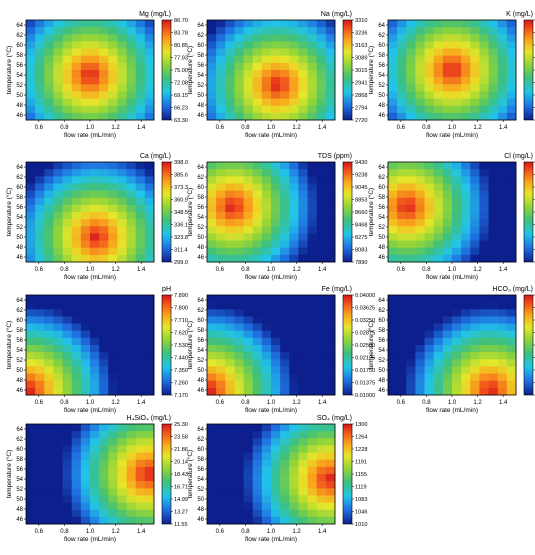 The width and height of the screenshot is (535, 555). I want to click on colorbar-tick-label: 66.23, so click(181, 109).